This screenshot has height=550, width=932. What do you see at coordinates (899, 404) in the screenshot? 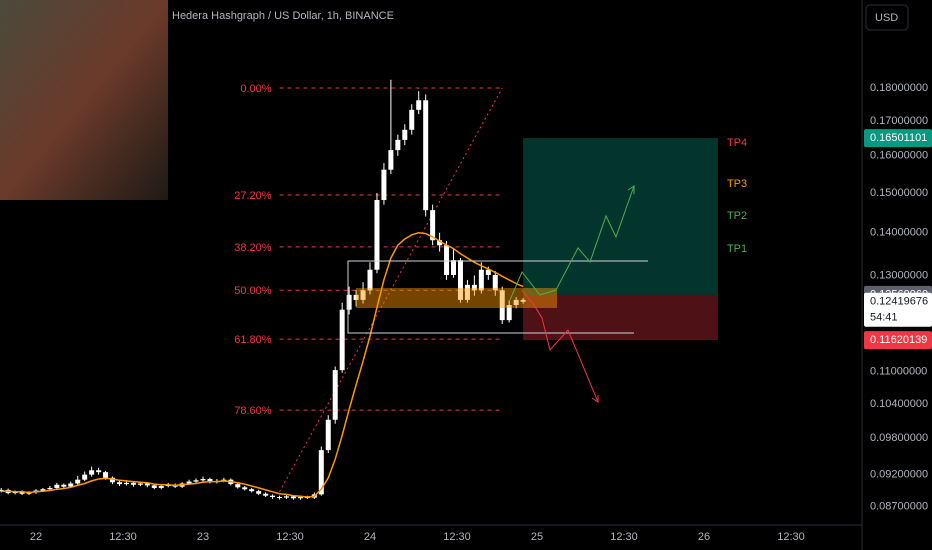
I see `y-tick-label: 0.10400000` at bounding box center [899, 404].